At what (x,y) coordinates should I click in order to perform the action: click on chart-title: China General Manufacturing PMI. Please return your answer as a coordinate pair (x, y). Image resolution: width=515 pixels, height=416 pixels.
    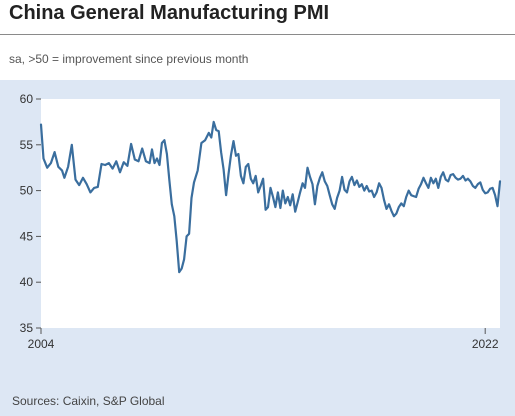
    Looking at the image, I should click on (169, 13).